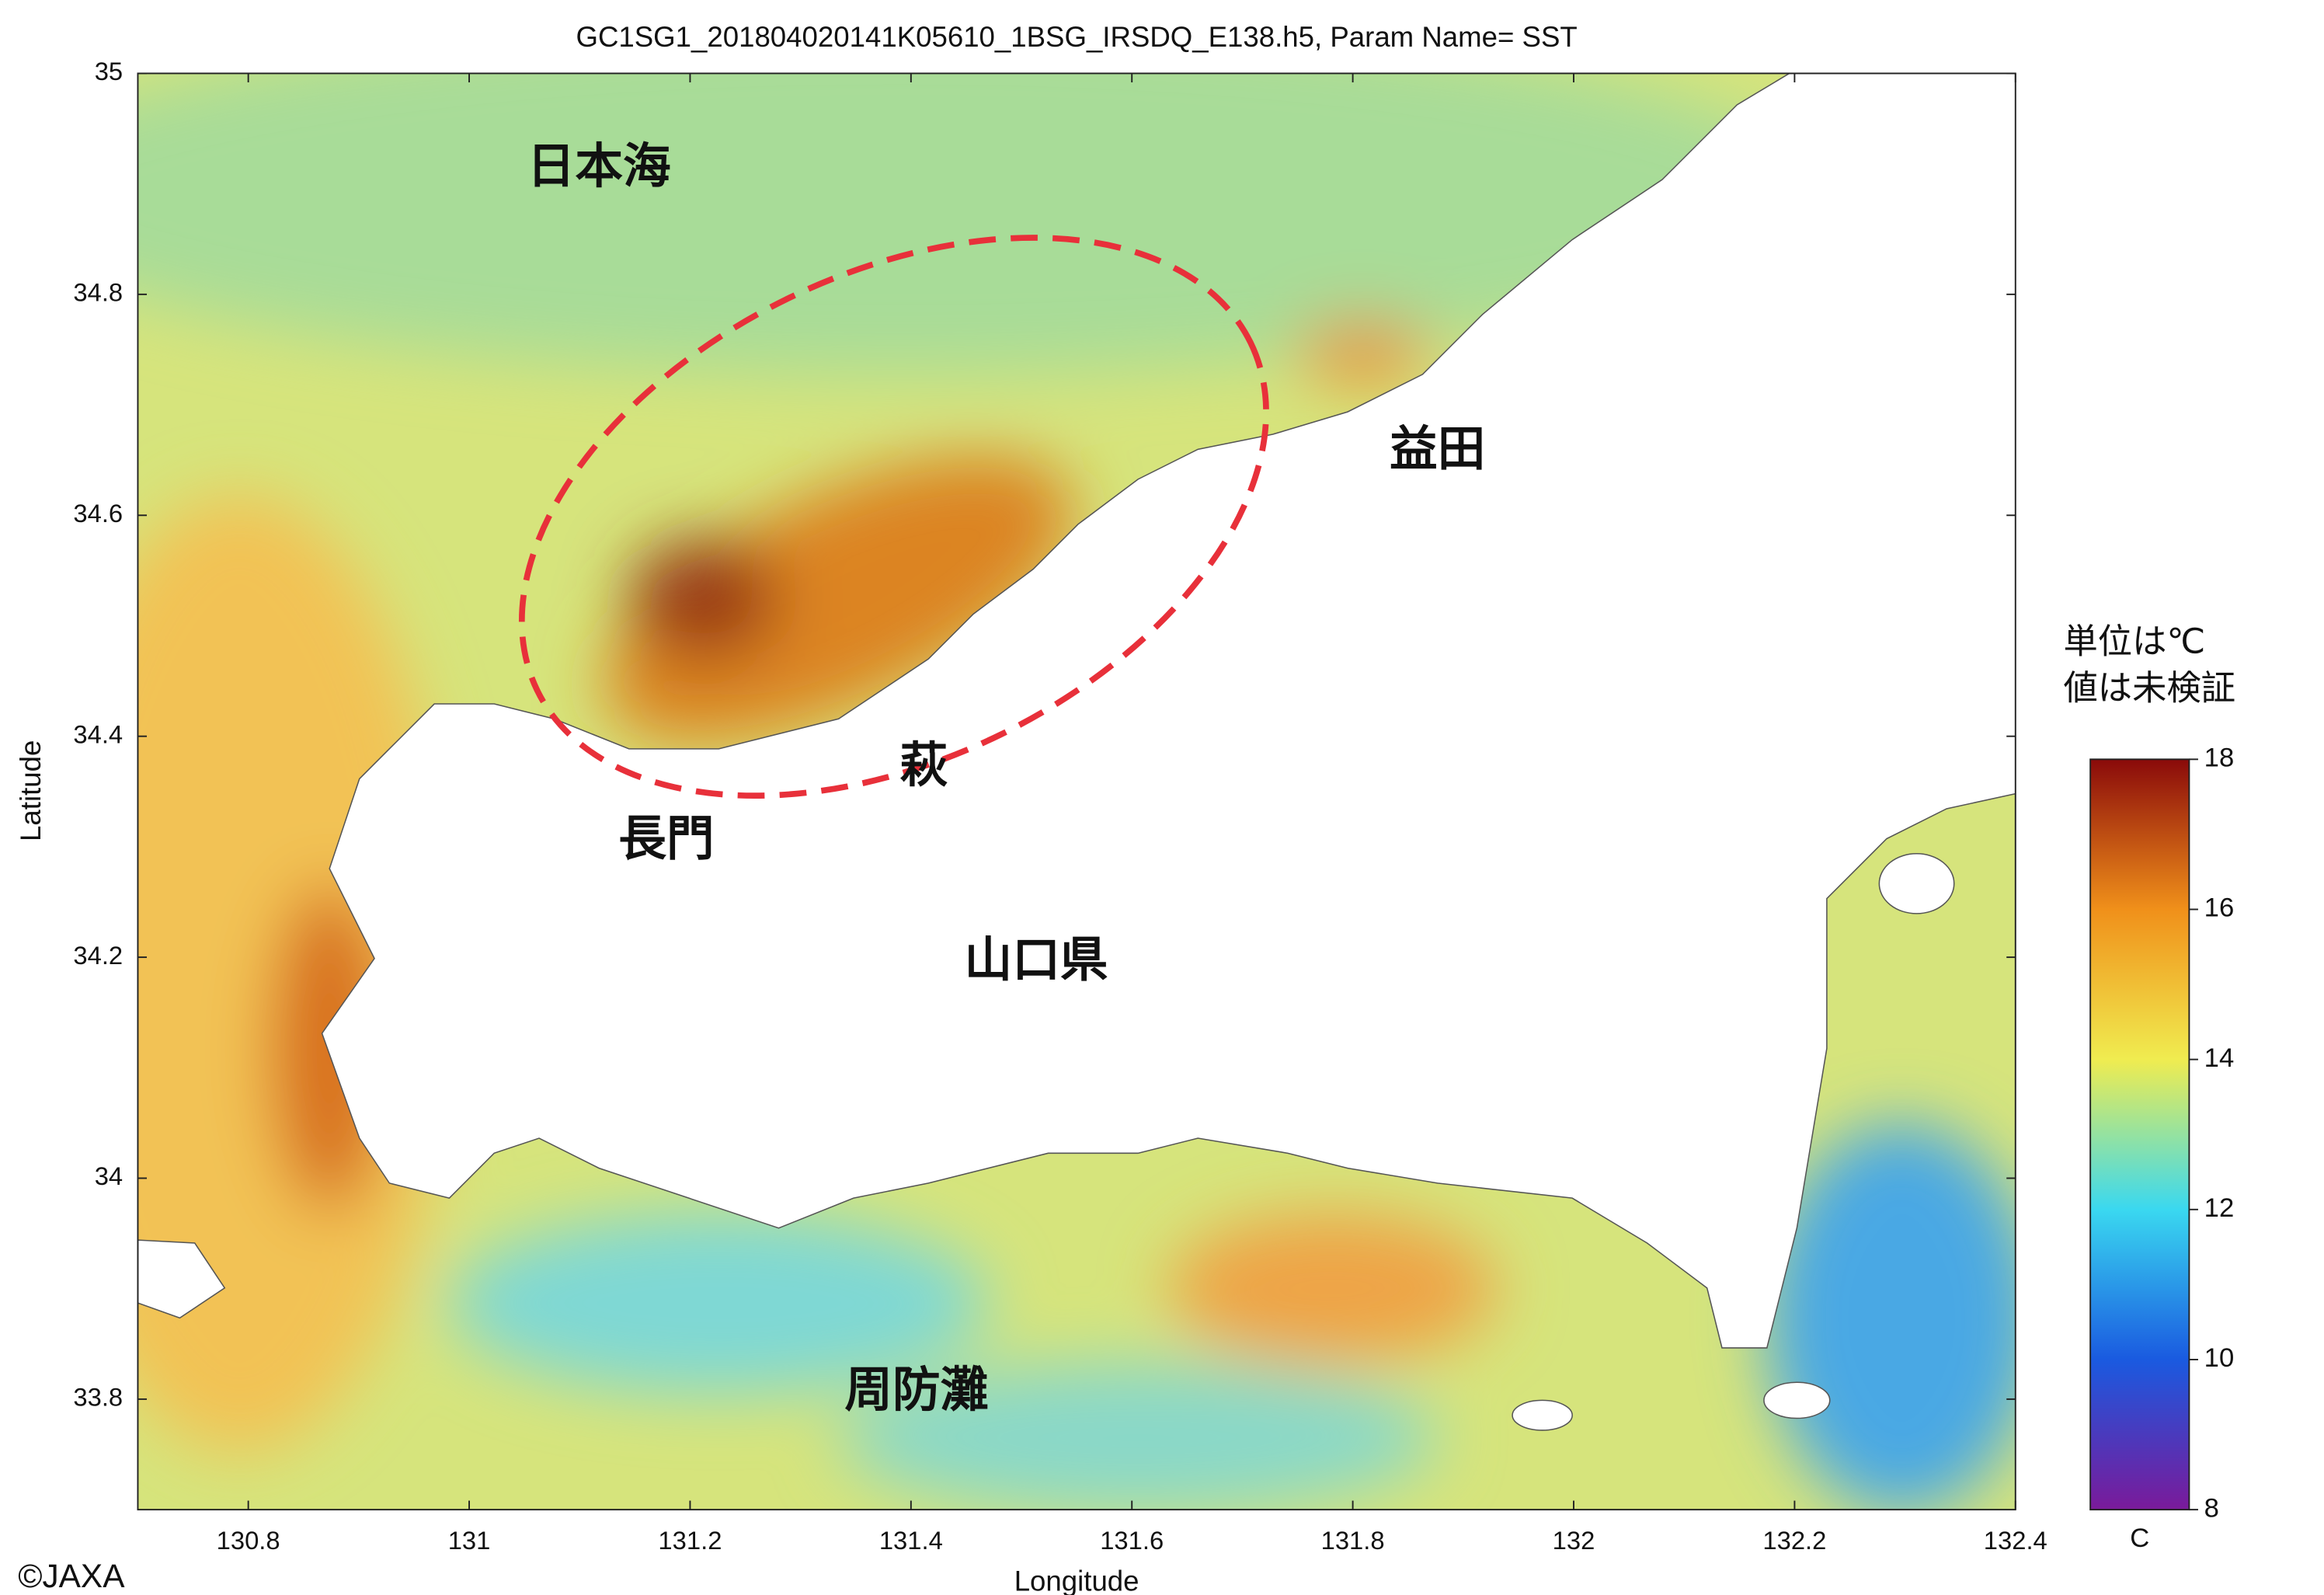  Describe the element at coordinates (893, 517) in the screenshot. I see `highlight-ellipse` at that location.